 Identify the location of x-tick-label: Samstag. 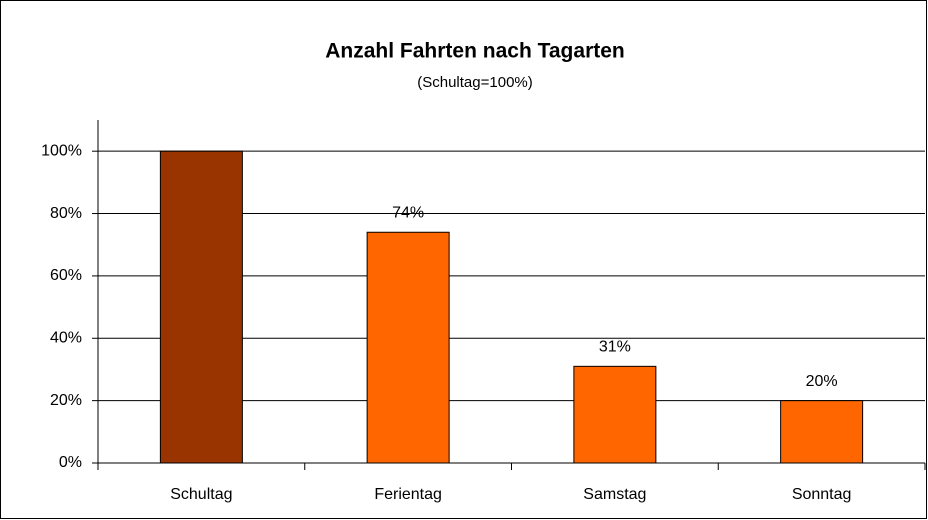
(614, 494).